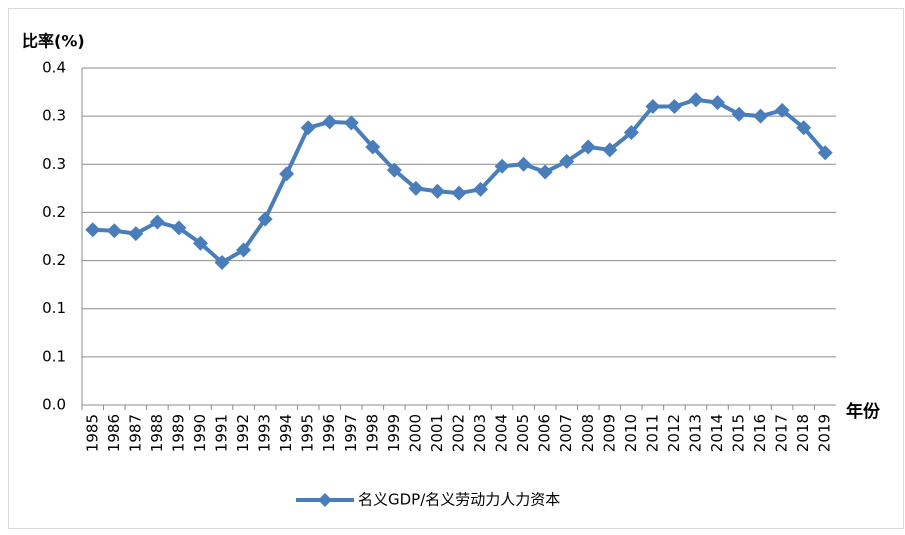  What do you see at coordinates (114, 433) in the screenshot?
I see `x-tick-label: 1986` at bounding box center [114, 433].